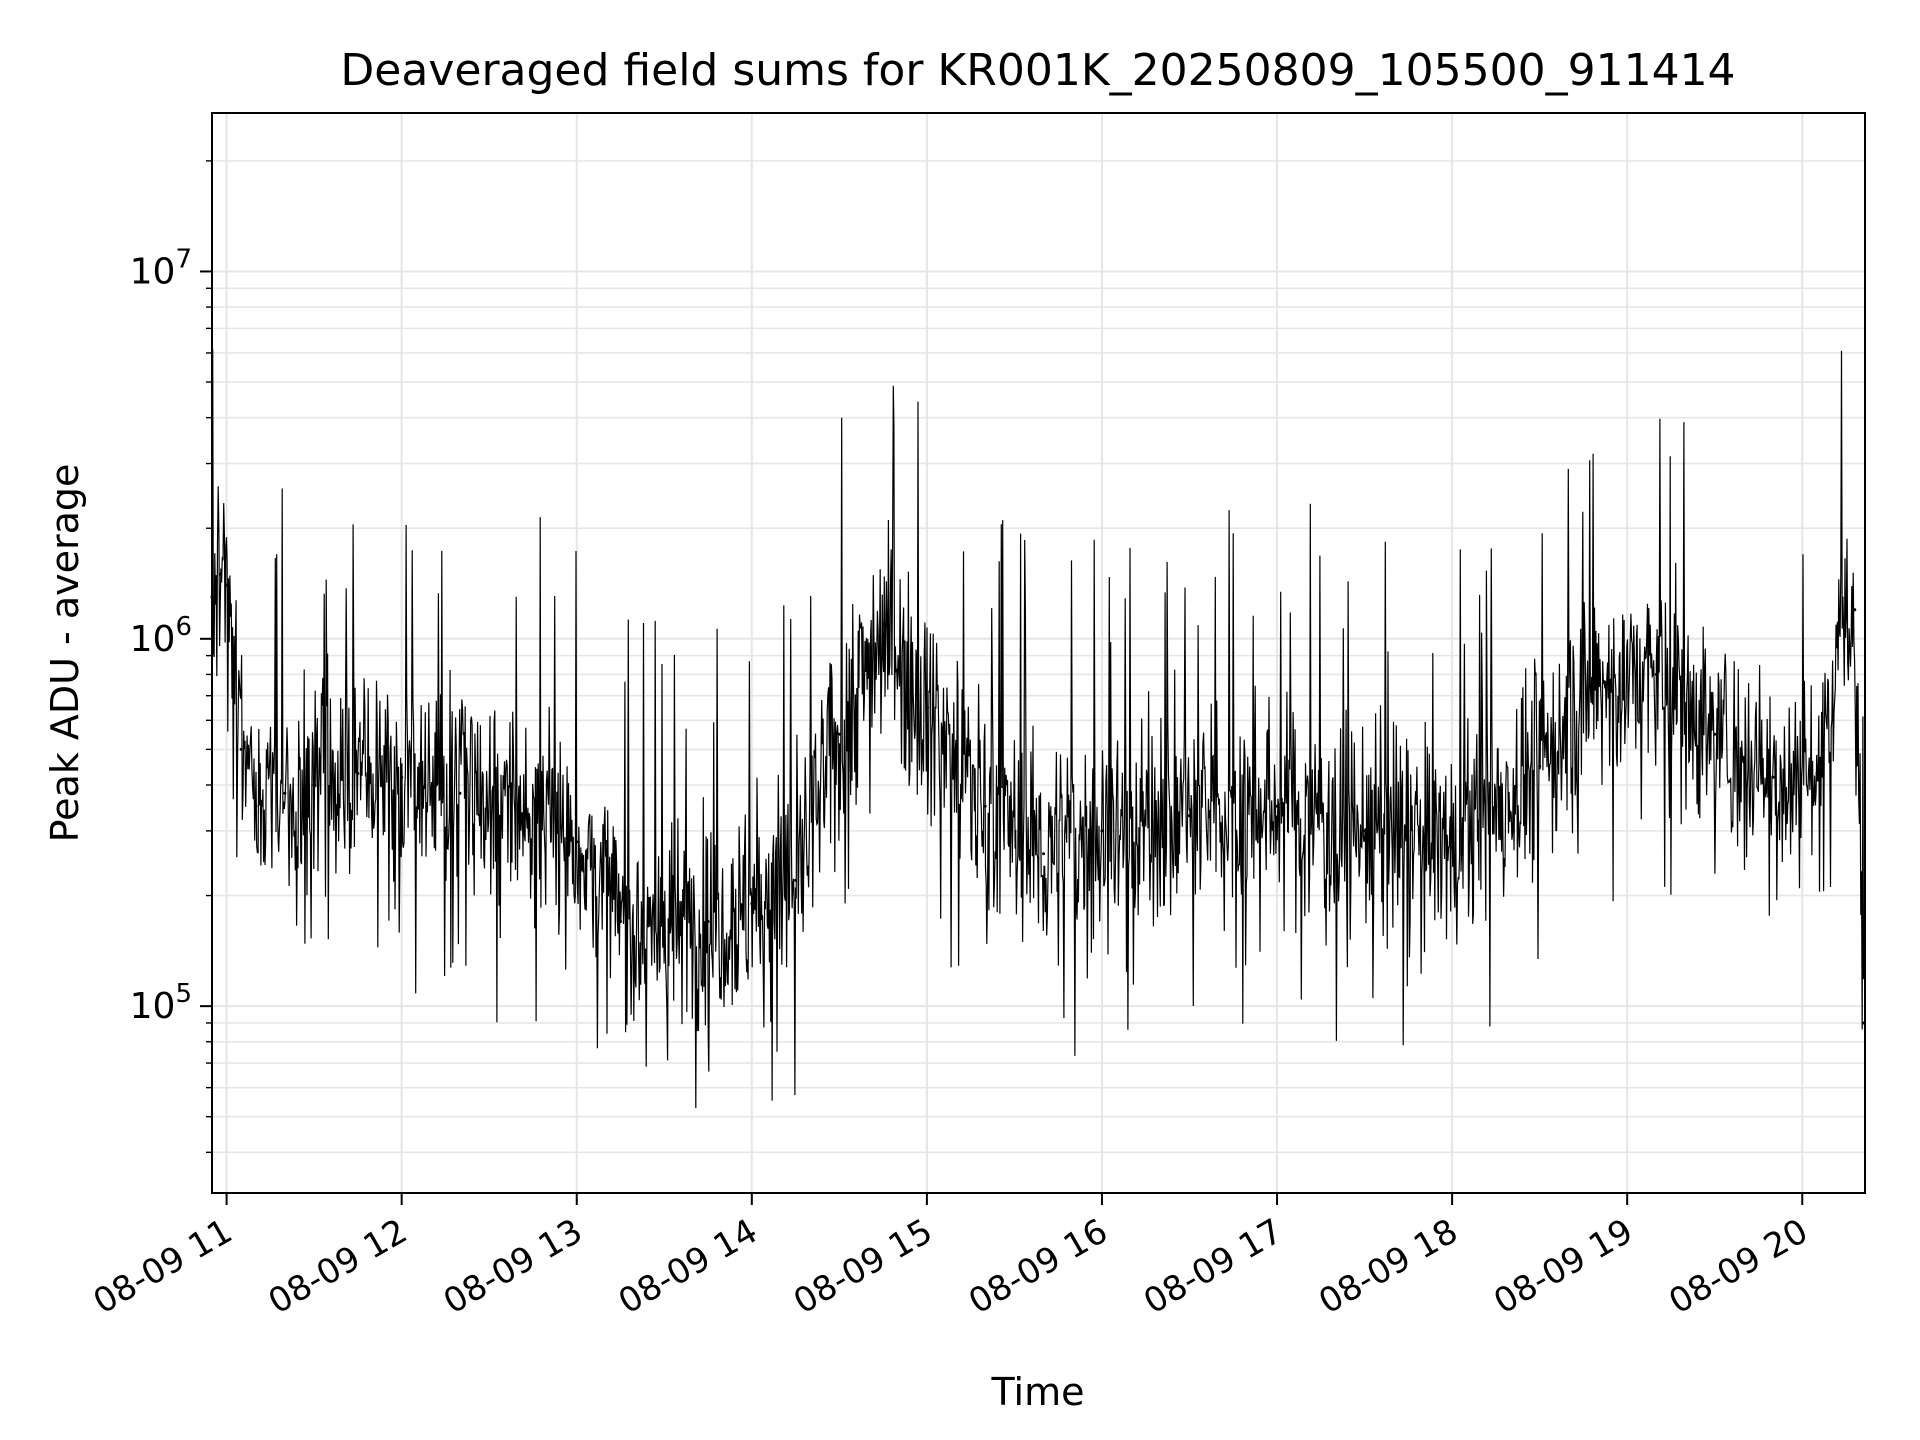  What do you see at coordinates (183, 259) in the screenshot?
I see `y-tick-label-exponent: 7` at bounding box center [183, 259].